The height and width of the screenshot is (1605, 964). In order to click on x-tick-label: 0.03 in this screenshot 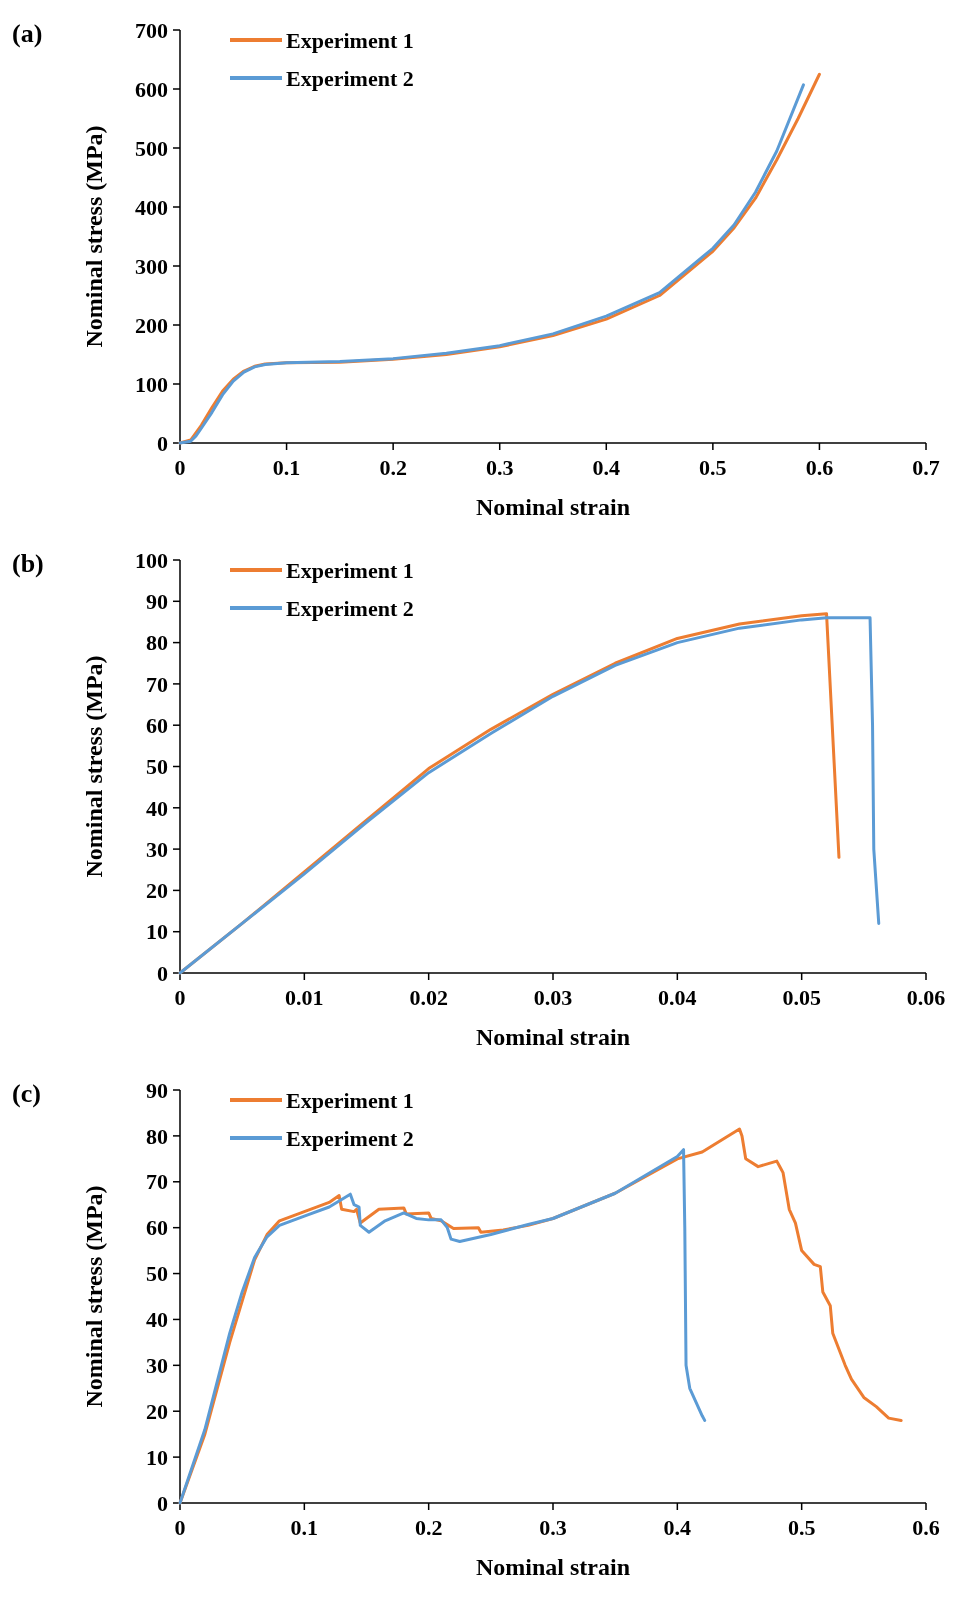, I will do `click(553, 997)`.